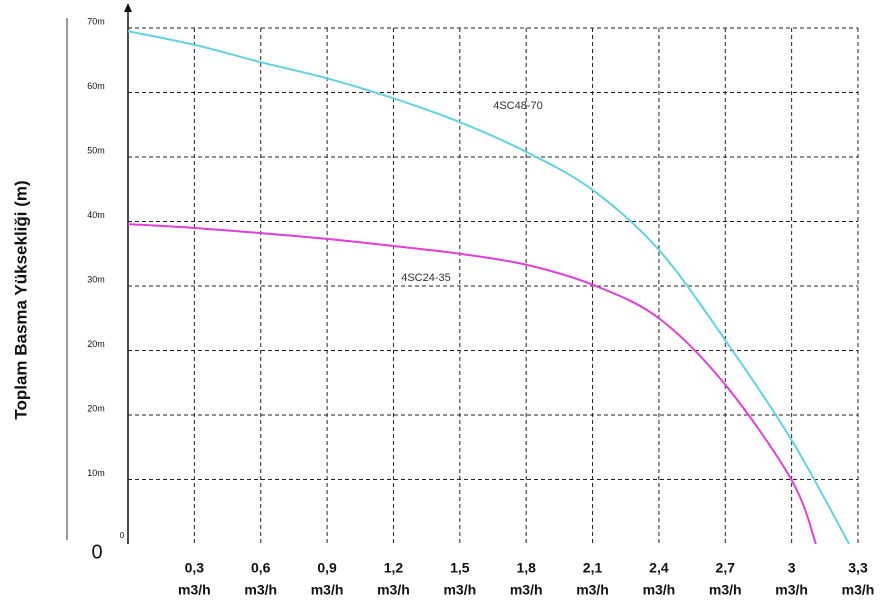 The height and width of the screenshot is (608, 894). Describe the element at coordinates (96, 552) in the screenshot. I see `origin-label: 0` at that location.